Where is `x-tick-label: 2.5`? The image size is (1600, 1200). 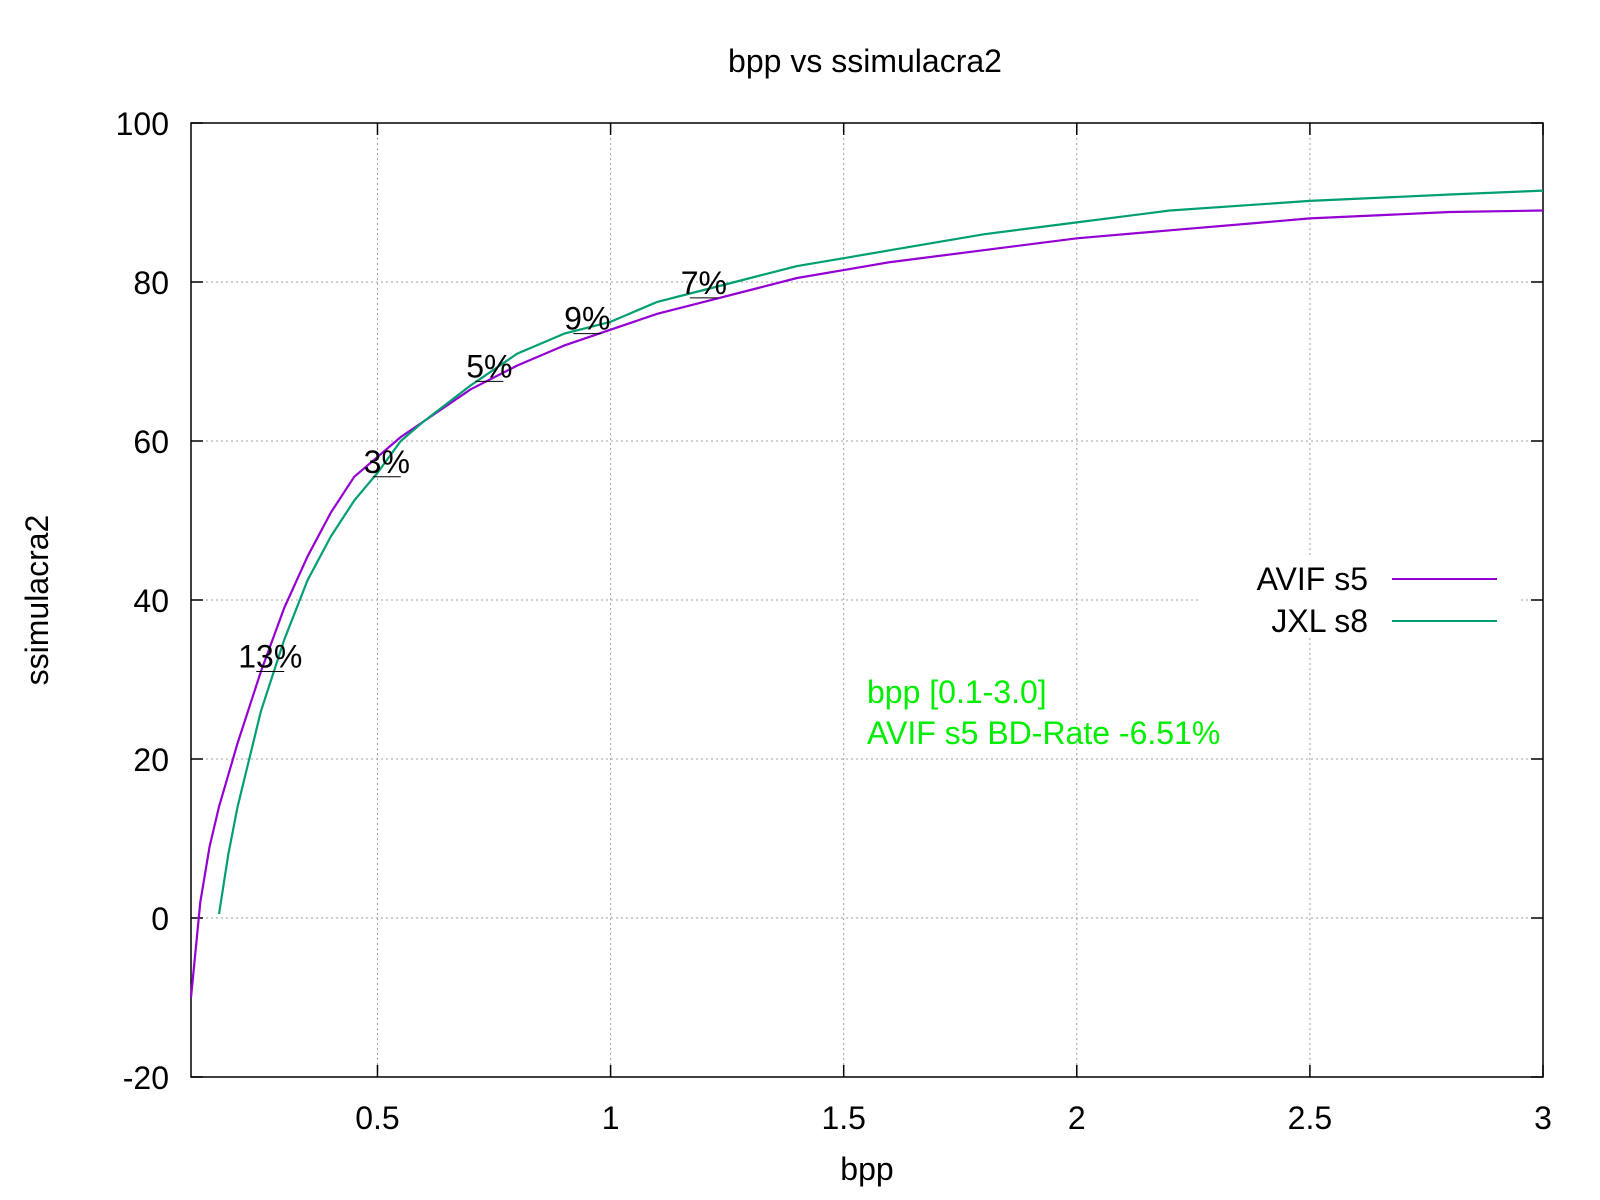 x-tick-label: 2.5 is located at coordinates (1310, 1118).